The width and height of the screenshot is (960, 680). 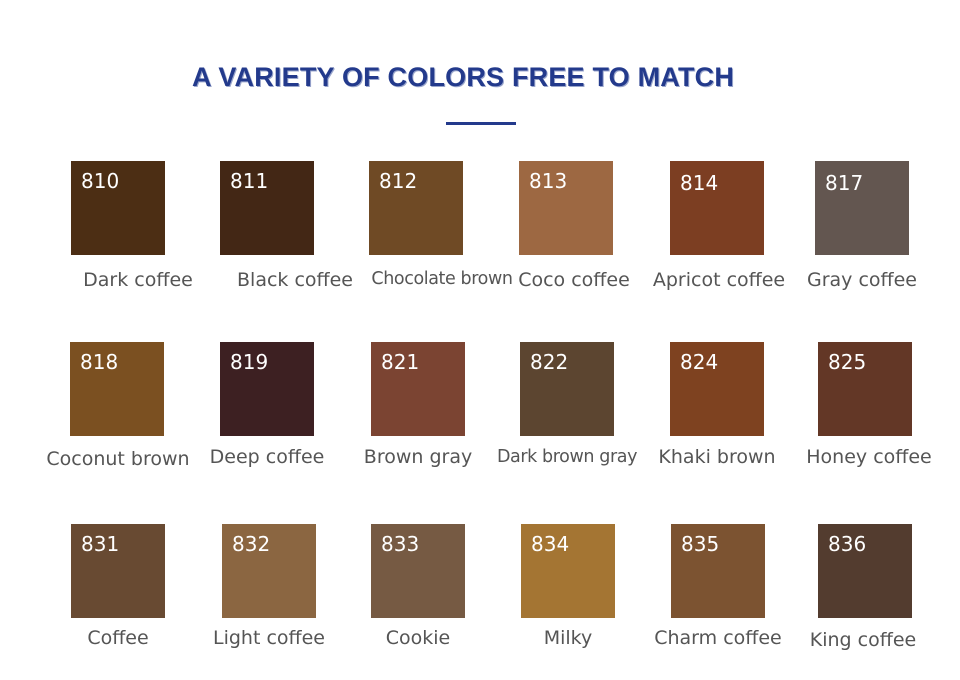 I want to click on swatch-code: 819, so click(x=249, y=362).